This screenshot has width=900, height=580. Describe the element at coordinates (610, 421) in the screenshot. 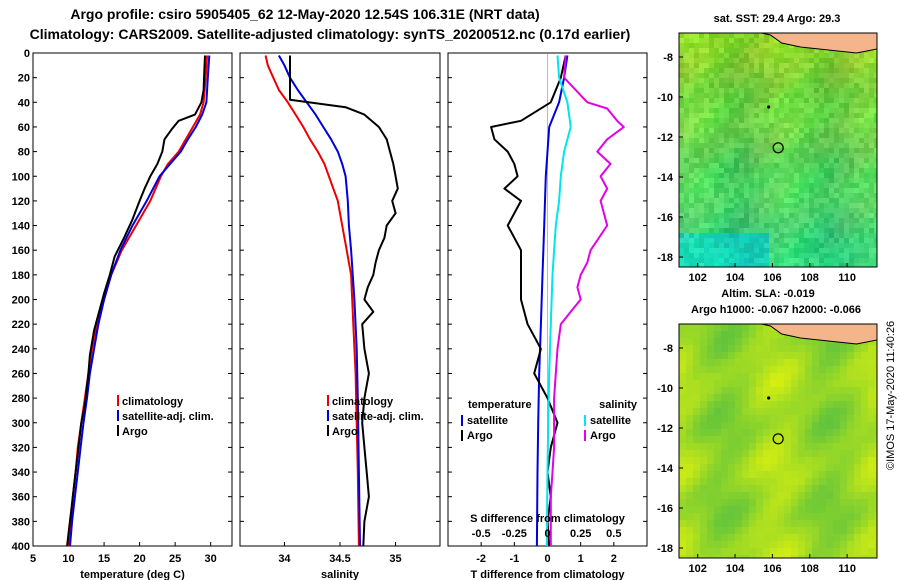

I see `legend-s-label: satellite` at that location.